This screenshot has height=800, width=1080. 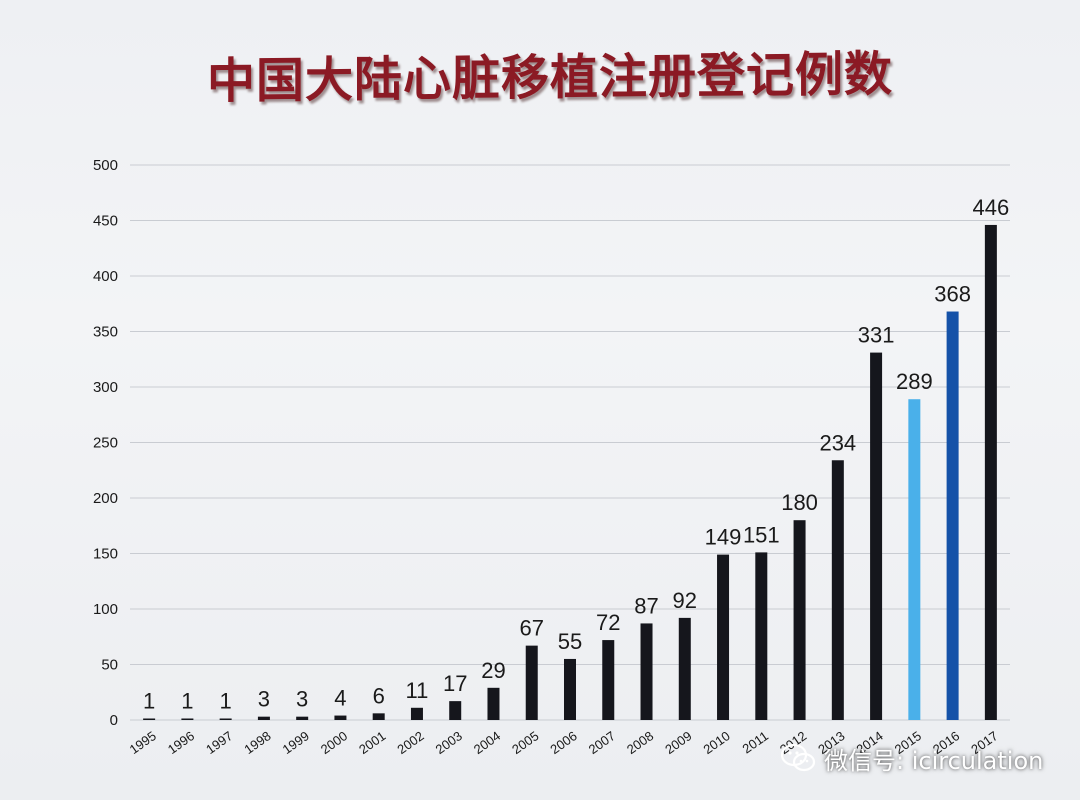 I want to click on x-tick-label: 2001, so click(x=372, y=742).